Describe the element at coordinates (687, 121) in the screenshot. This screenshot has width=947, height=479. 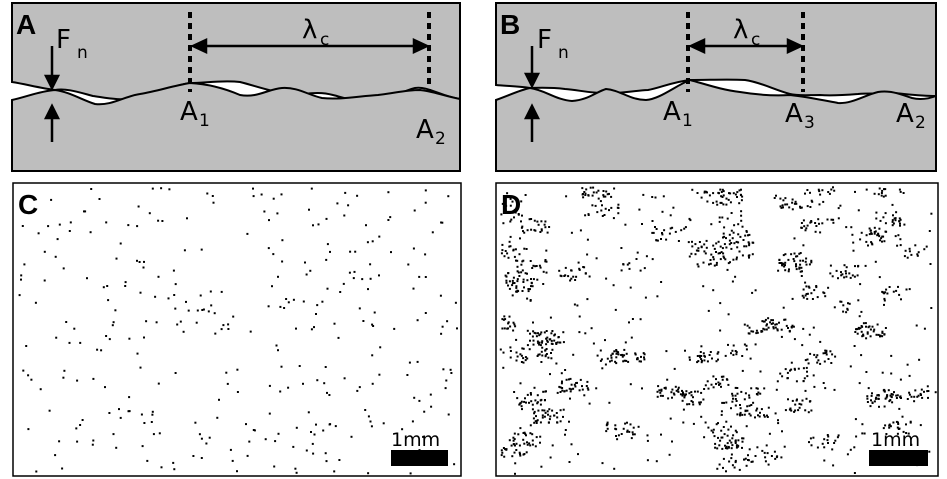
I see `point-b1-sub: 1` at that location.